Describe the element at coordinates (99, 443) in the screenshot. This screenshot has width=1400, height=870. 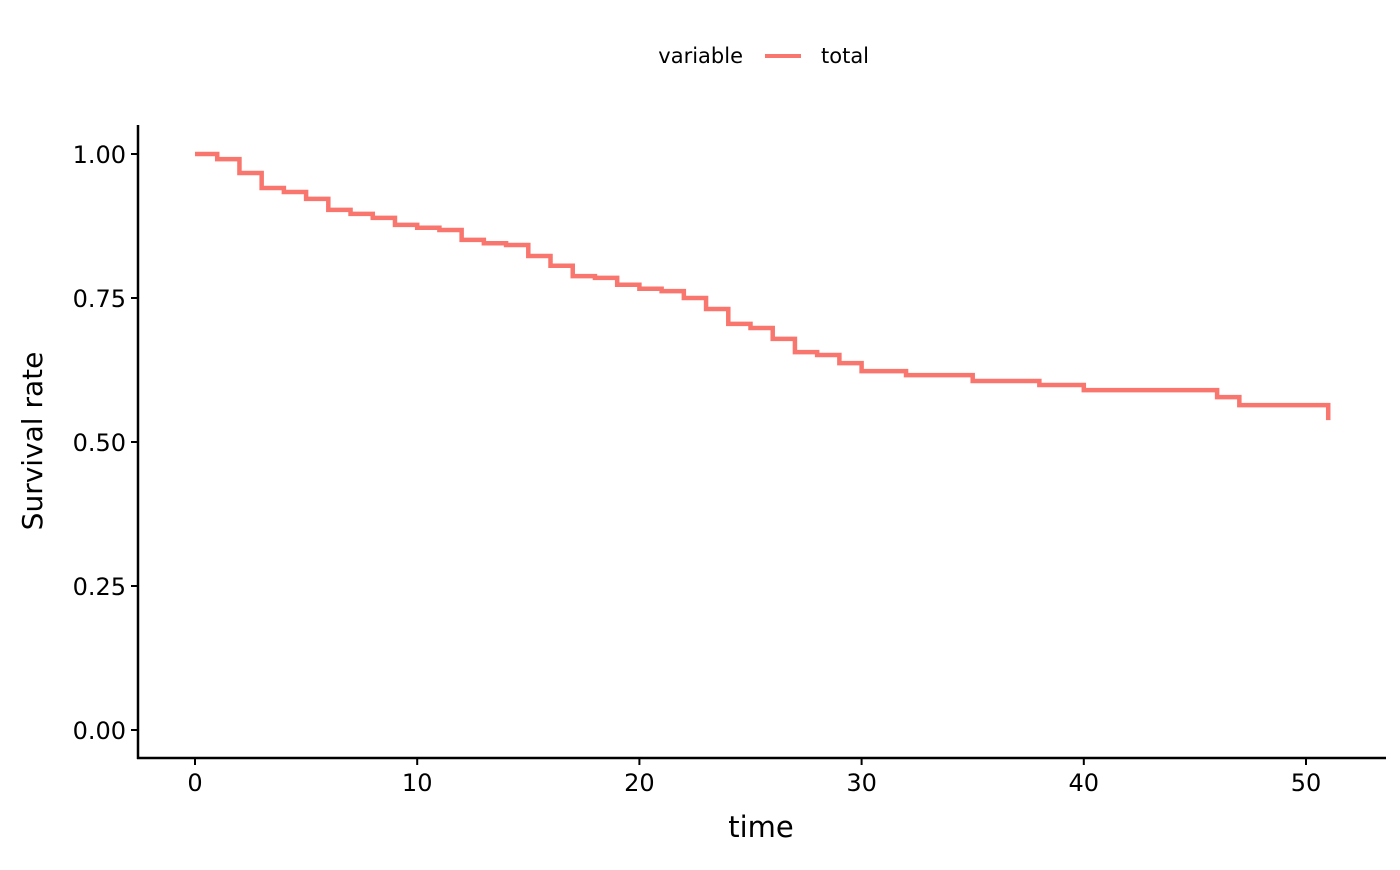
I see `y-tick-label: 0.50` at that location.